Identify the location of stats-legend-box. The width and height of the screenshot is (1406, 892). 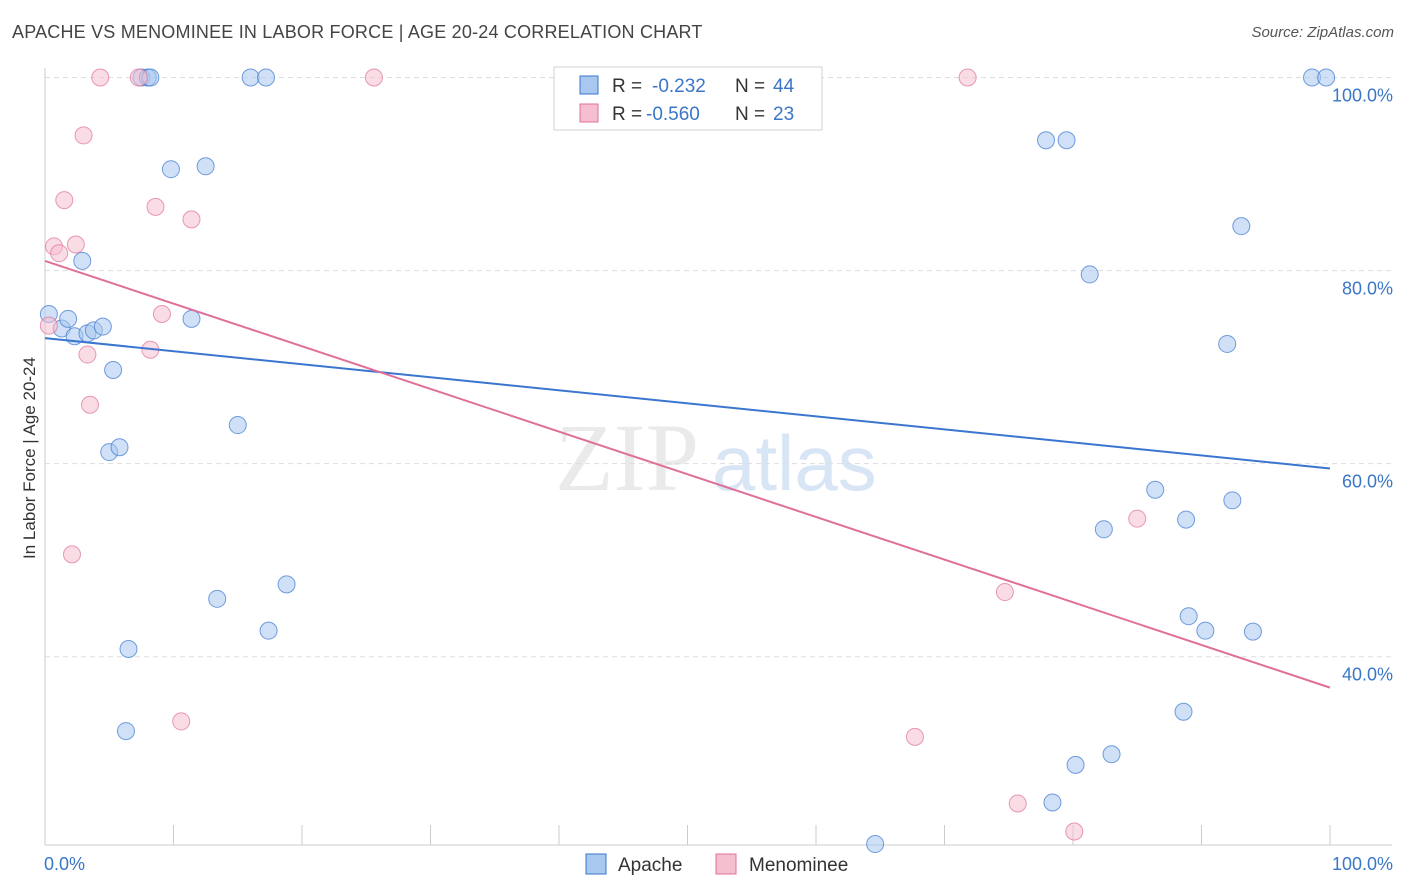
(688, 98).